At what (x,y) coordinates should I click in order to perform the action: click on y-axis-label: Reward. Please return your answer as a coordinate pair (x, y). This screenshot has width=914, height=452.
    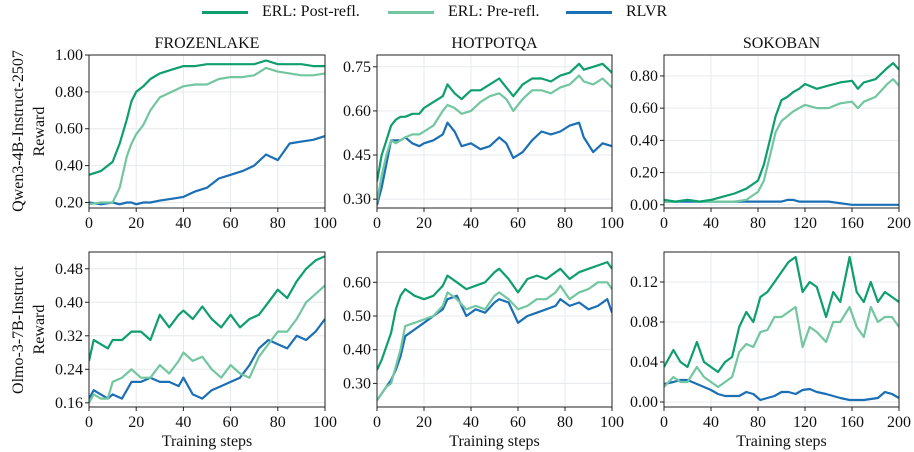
    Looking at the image, I should click on (39, 330).